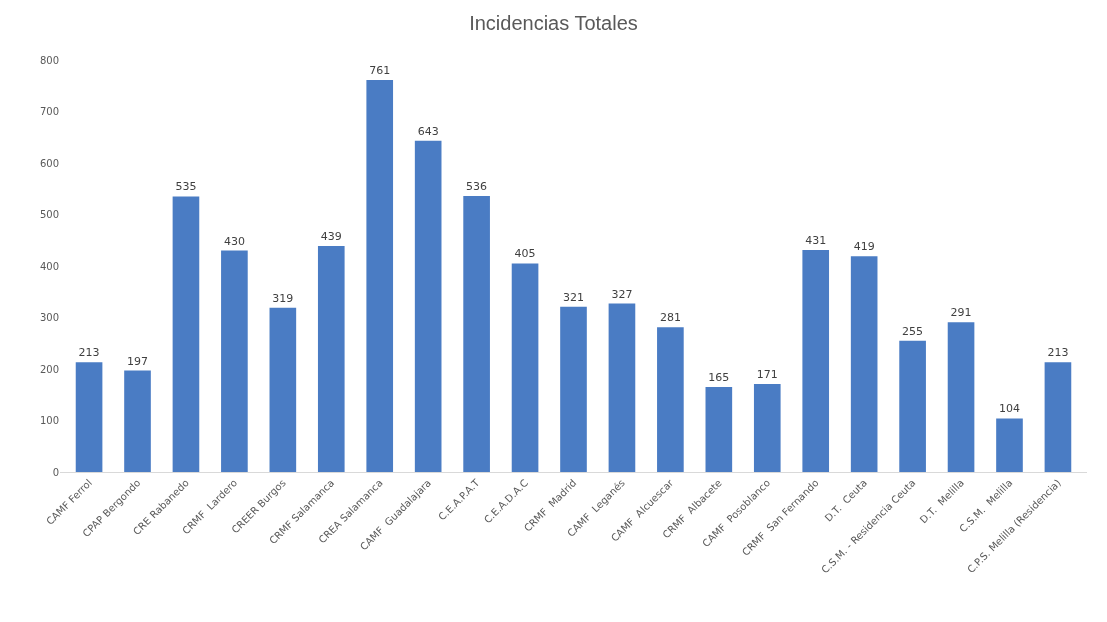 This screenshot has height=622, width=1107. I want to click on data-label: 171, so click(767, 374).